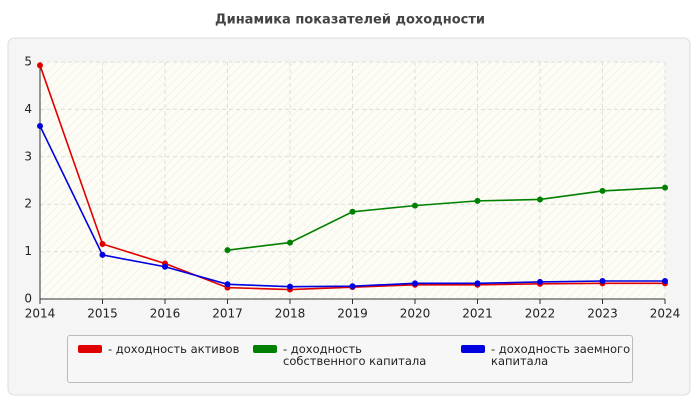 This screenshot has height=400, width=700. What do you see at coordinates (415, 314) in the screenshot?
I see `x-tick-label: 2020` at bounding box center [415, 314].